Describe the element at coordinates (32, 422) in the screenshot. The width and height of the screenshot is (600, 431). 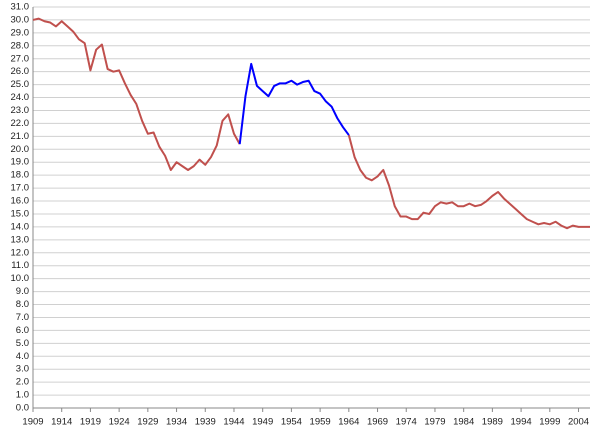
I see `x-tick-label: 1909` at that location.